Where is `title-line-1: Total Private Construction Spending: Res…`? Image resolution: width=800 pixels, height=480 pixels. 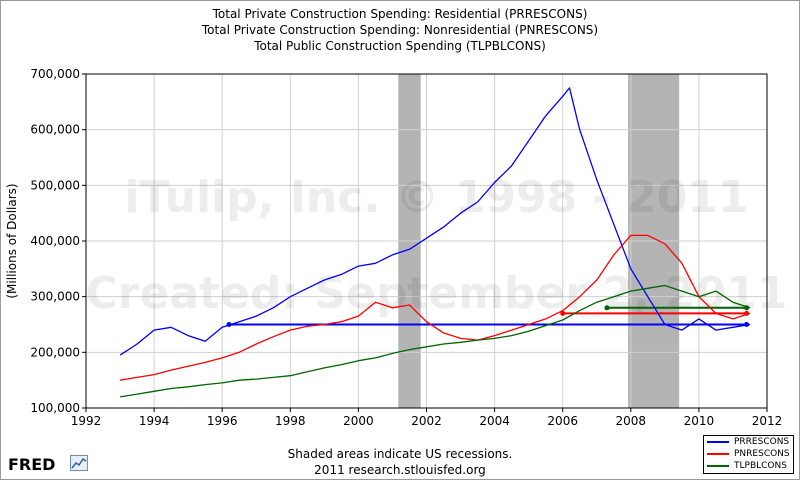 title-line-1: Total Private Construction Spending: Res… is located at coordinates (400, 14).